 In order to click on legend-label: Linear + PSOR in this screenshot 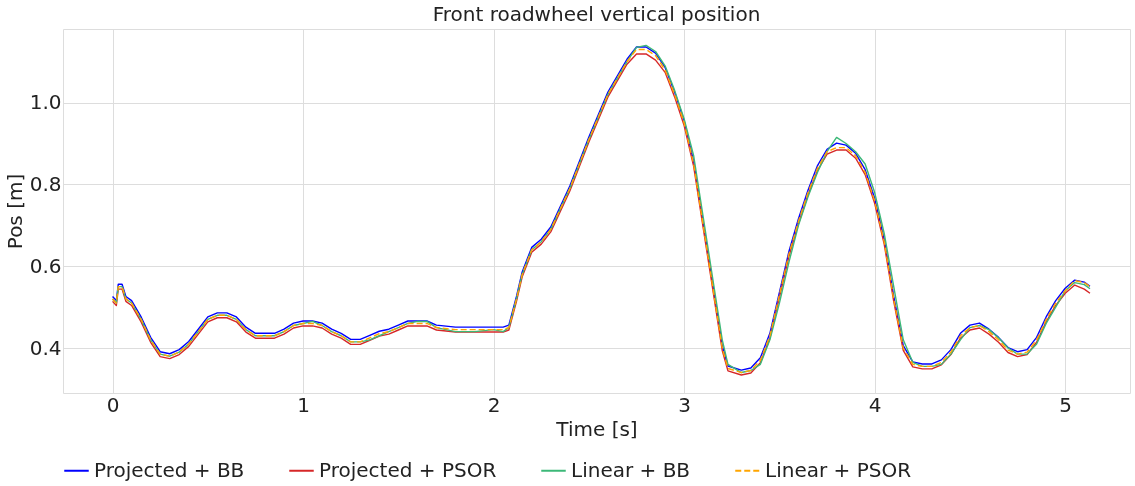, I will do `click(838, 469)`.